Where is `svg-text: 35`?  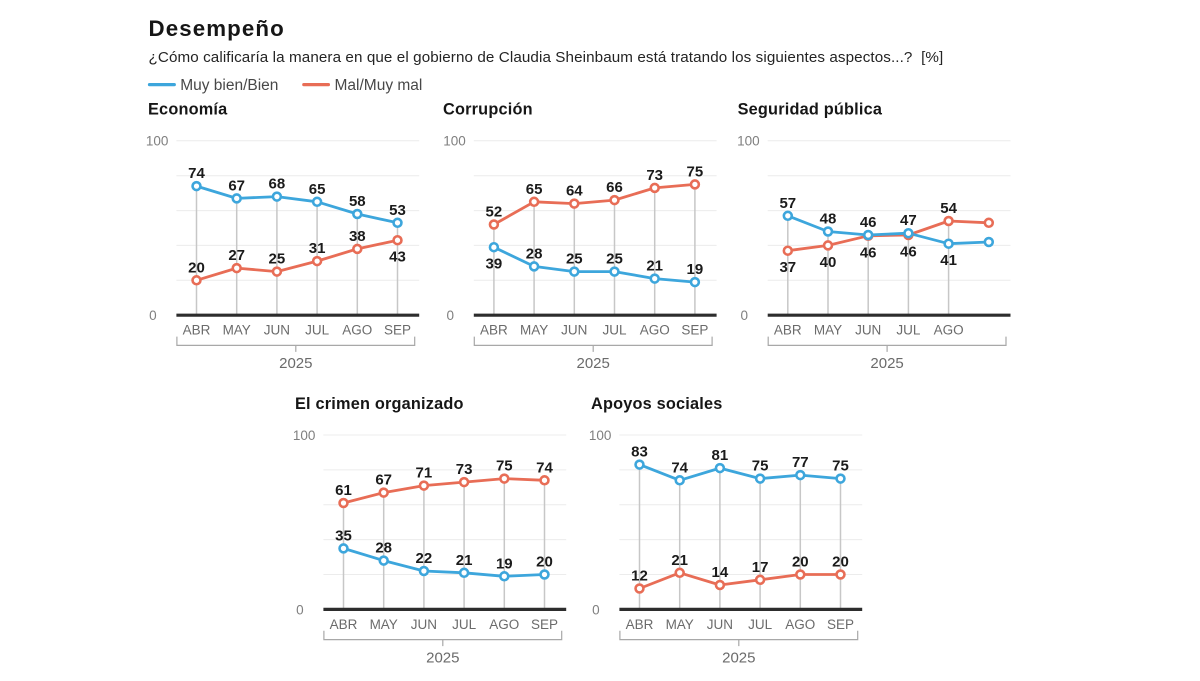 svg-text: 35 is located at coordinates (343, 535).